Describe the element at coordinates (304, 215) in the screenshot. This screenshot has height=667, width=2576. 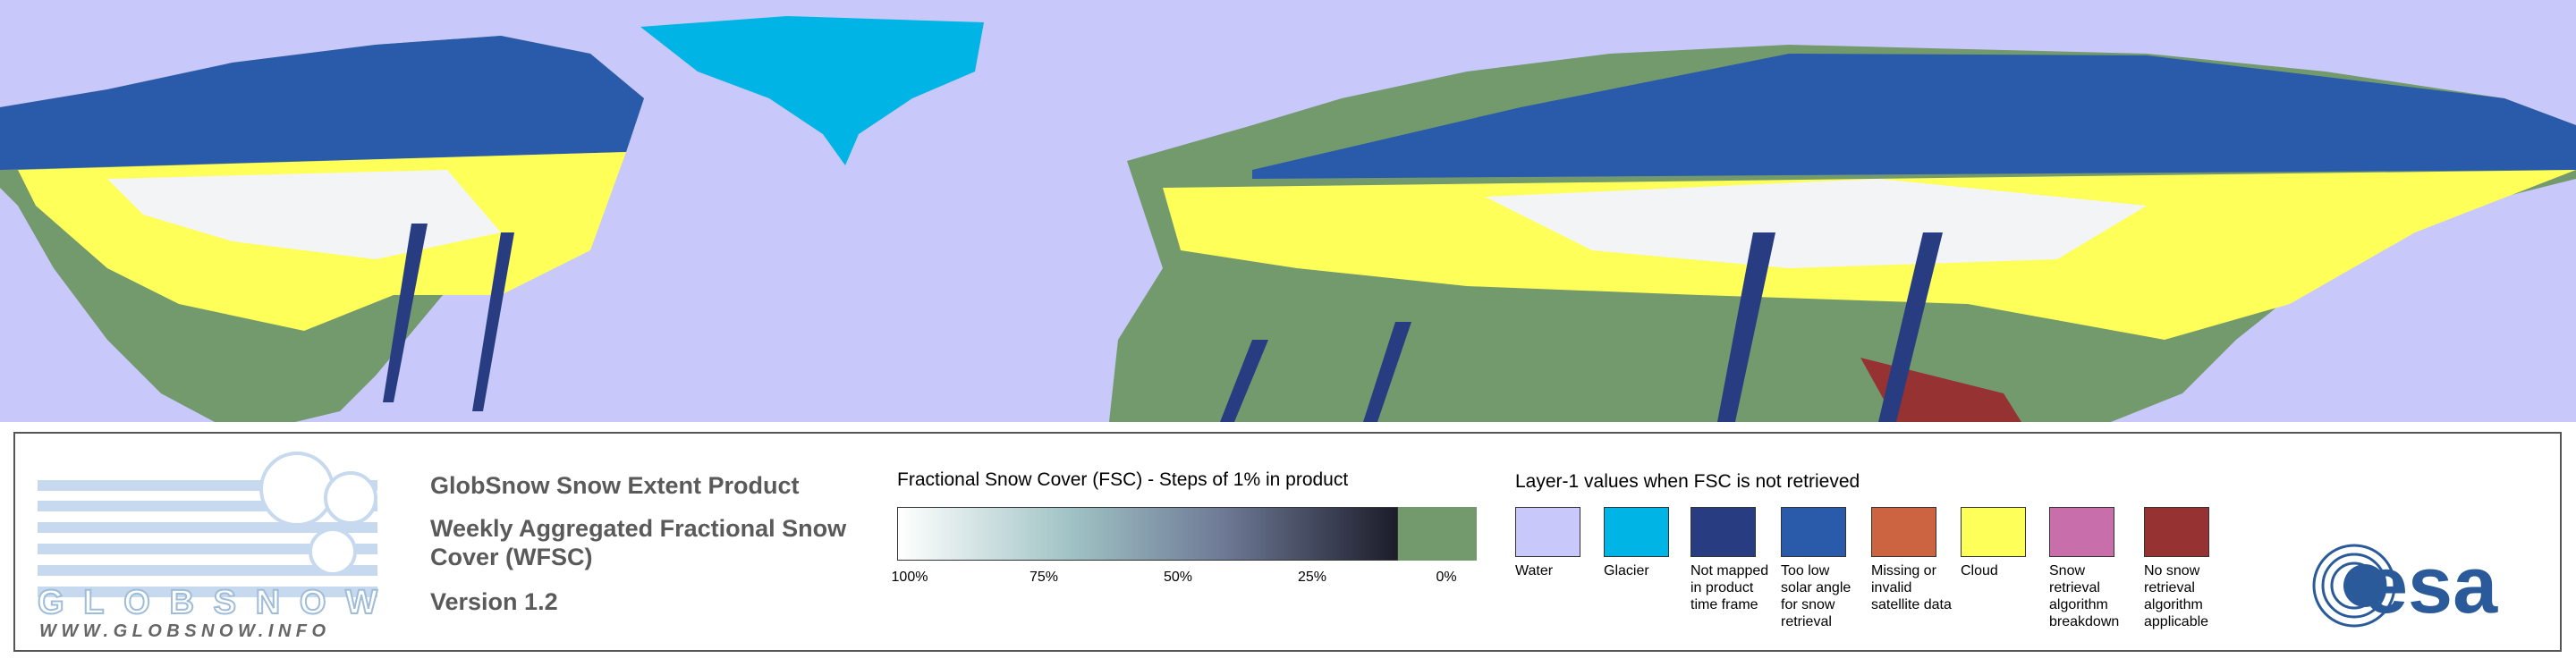
I see `north-america-snow` at that location.